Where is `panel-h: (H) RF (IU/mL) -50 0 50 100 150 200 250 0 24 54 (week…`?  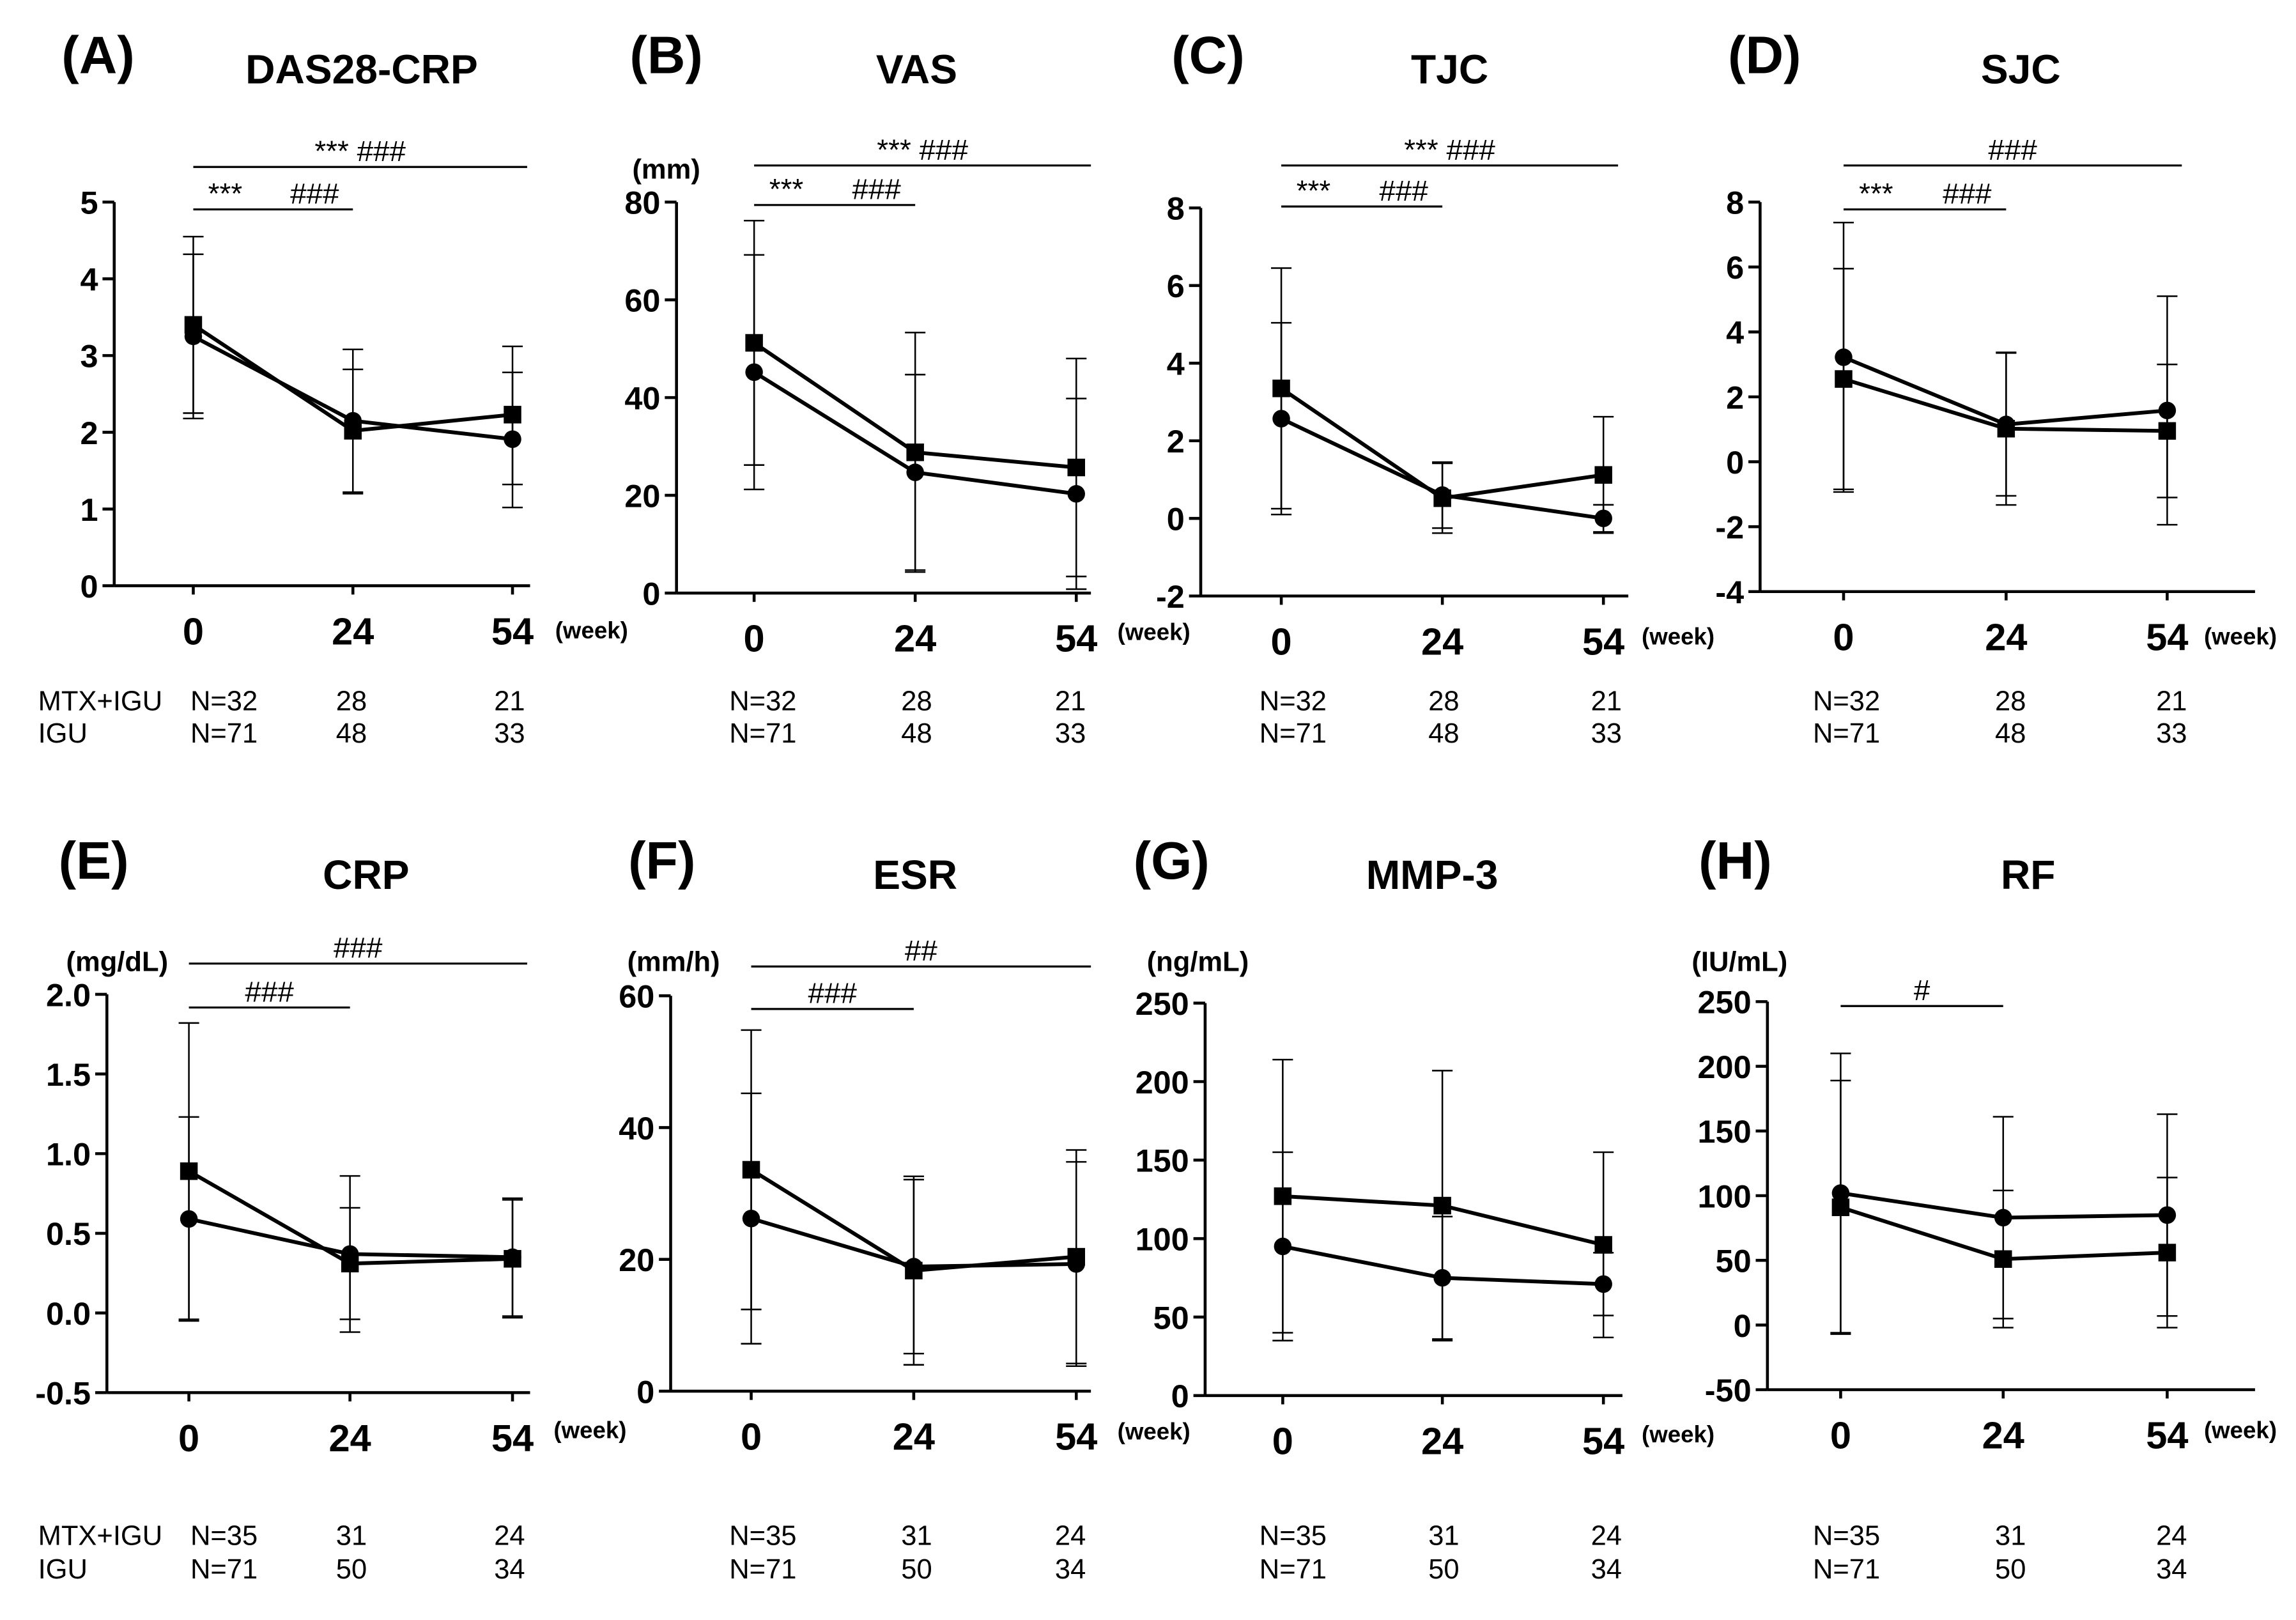
panel-h: (H) RF (IU/mL) -50 0 50 100 150 200 250 0 24 54 (week… is located at coordinates (1984, 1208).